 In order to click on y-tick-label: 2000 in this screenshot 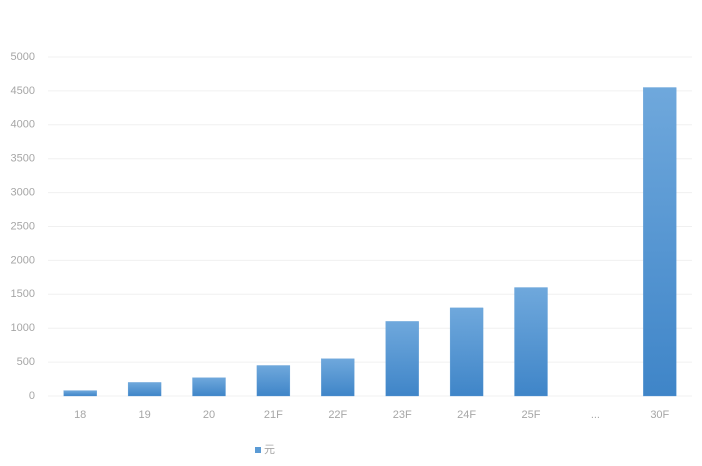, I will do `click(23, 260)`.